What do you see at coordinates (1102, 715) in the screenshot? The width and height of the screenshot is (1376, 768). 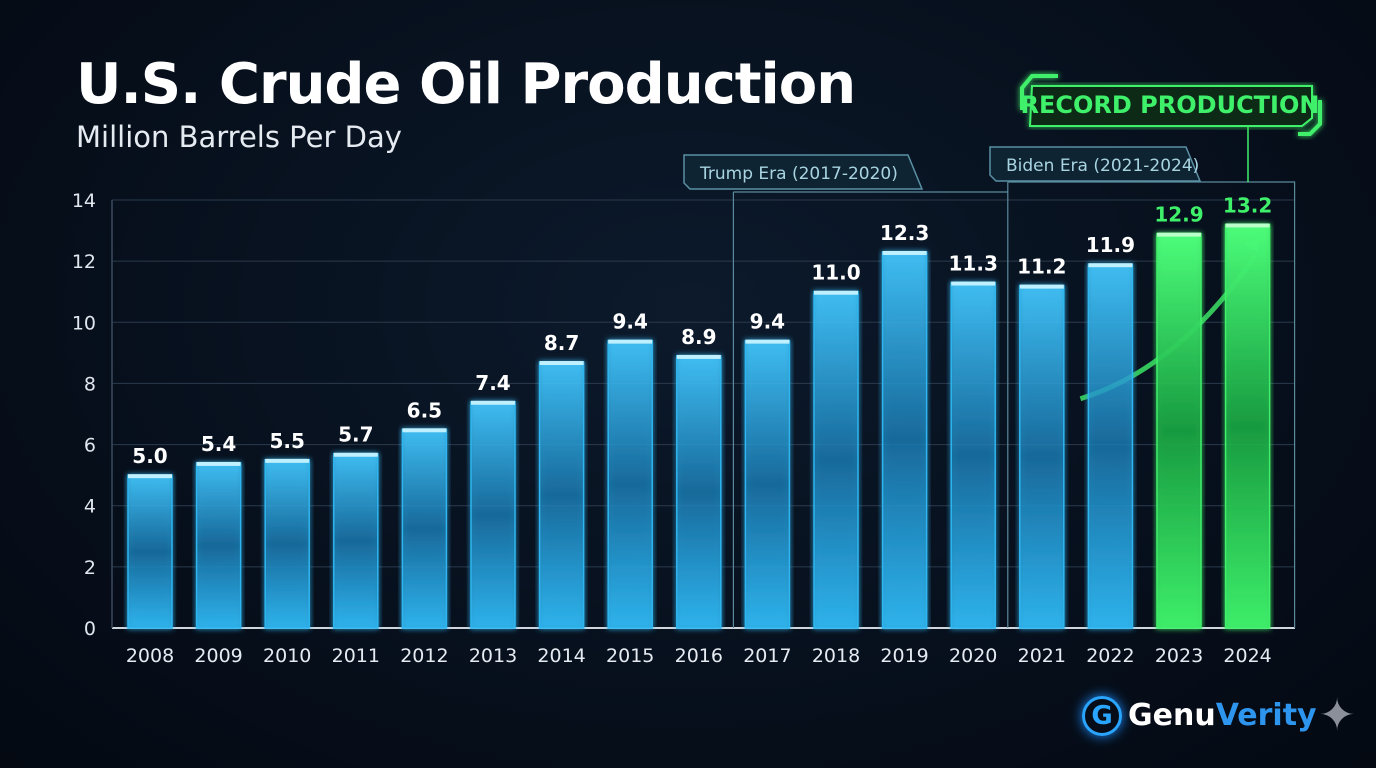 I see `g-circuit-icon: G` at bounding box center [1102, 715].